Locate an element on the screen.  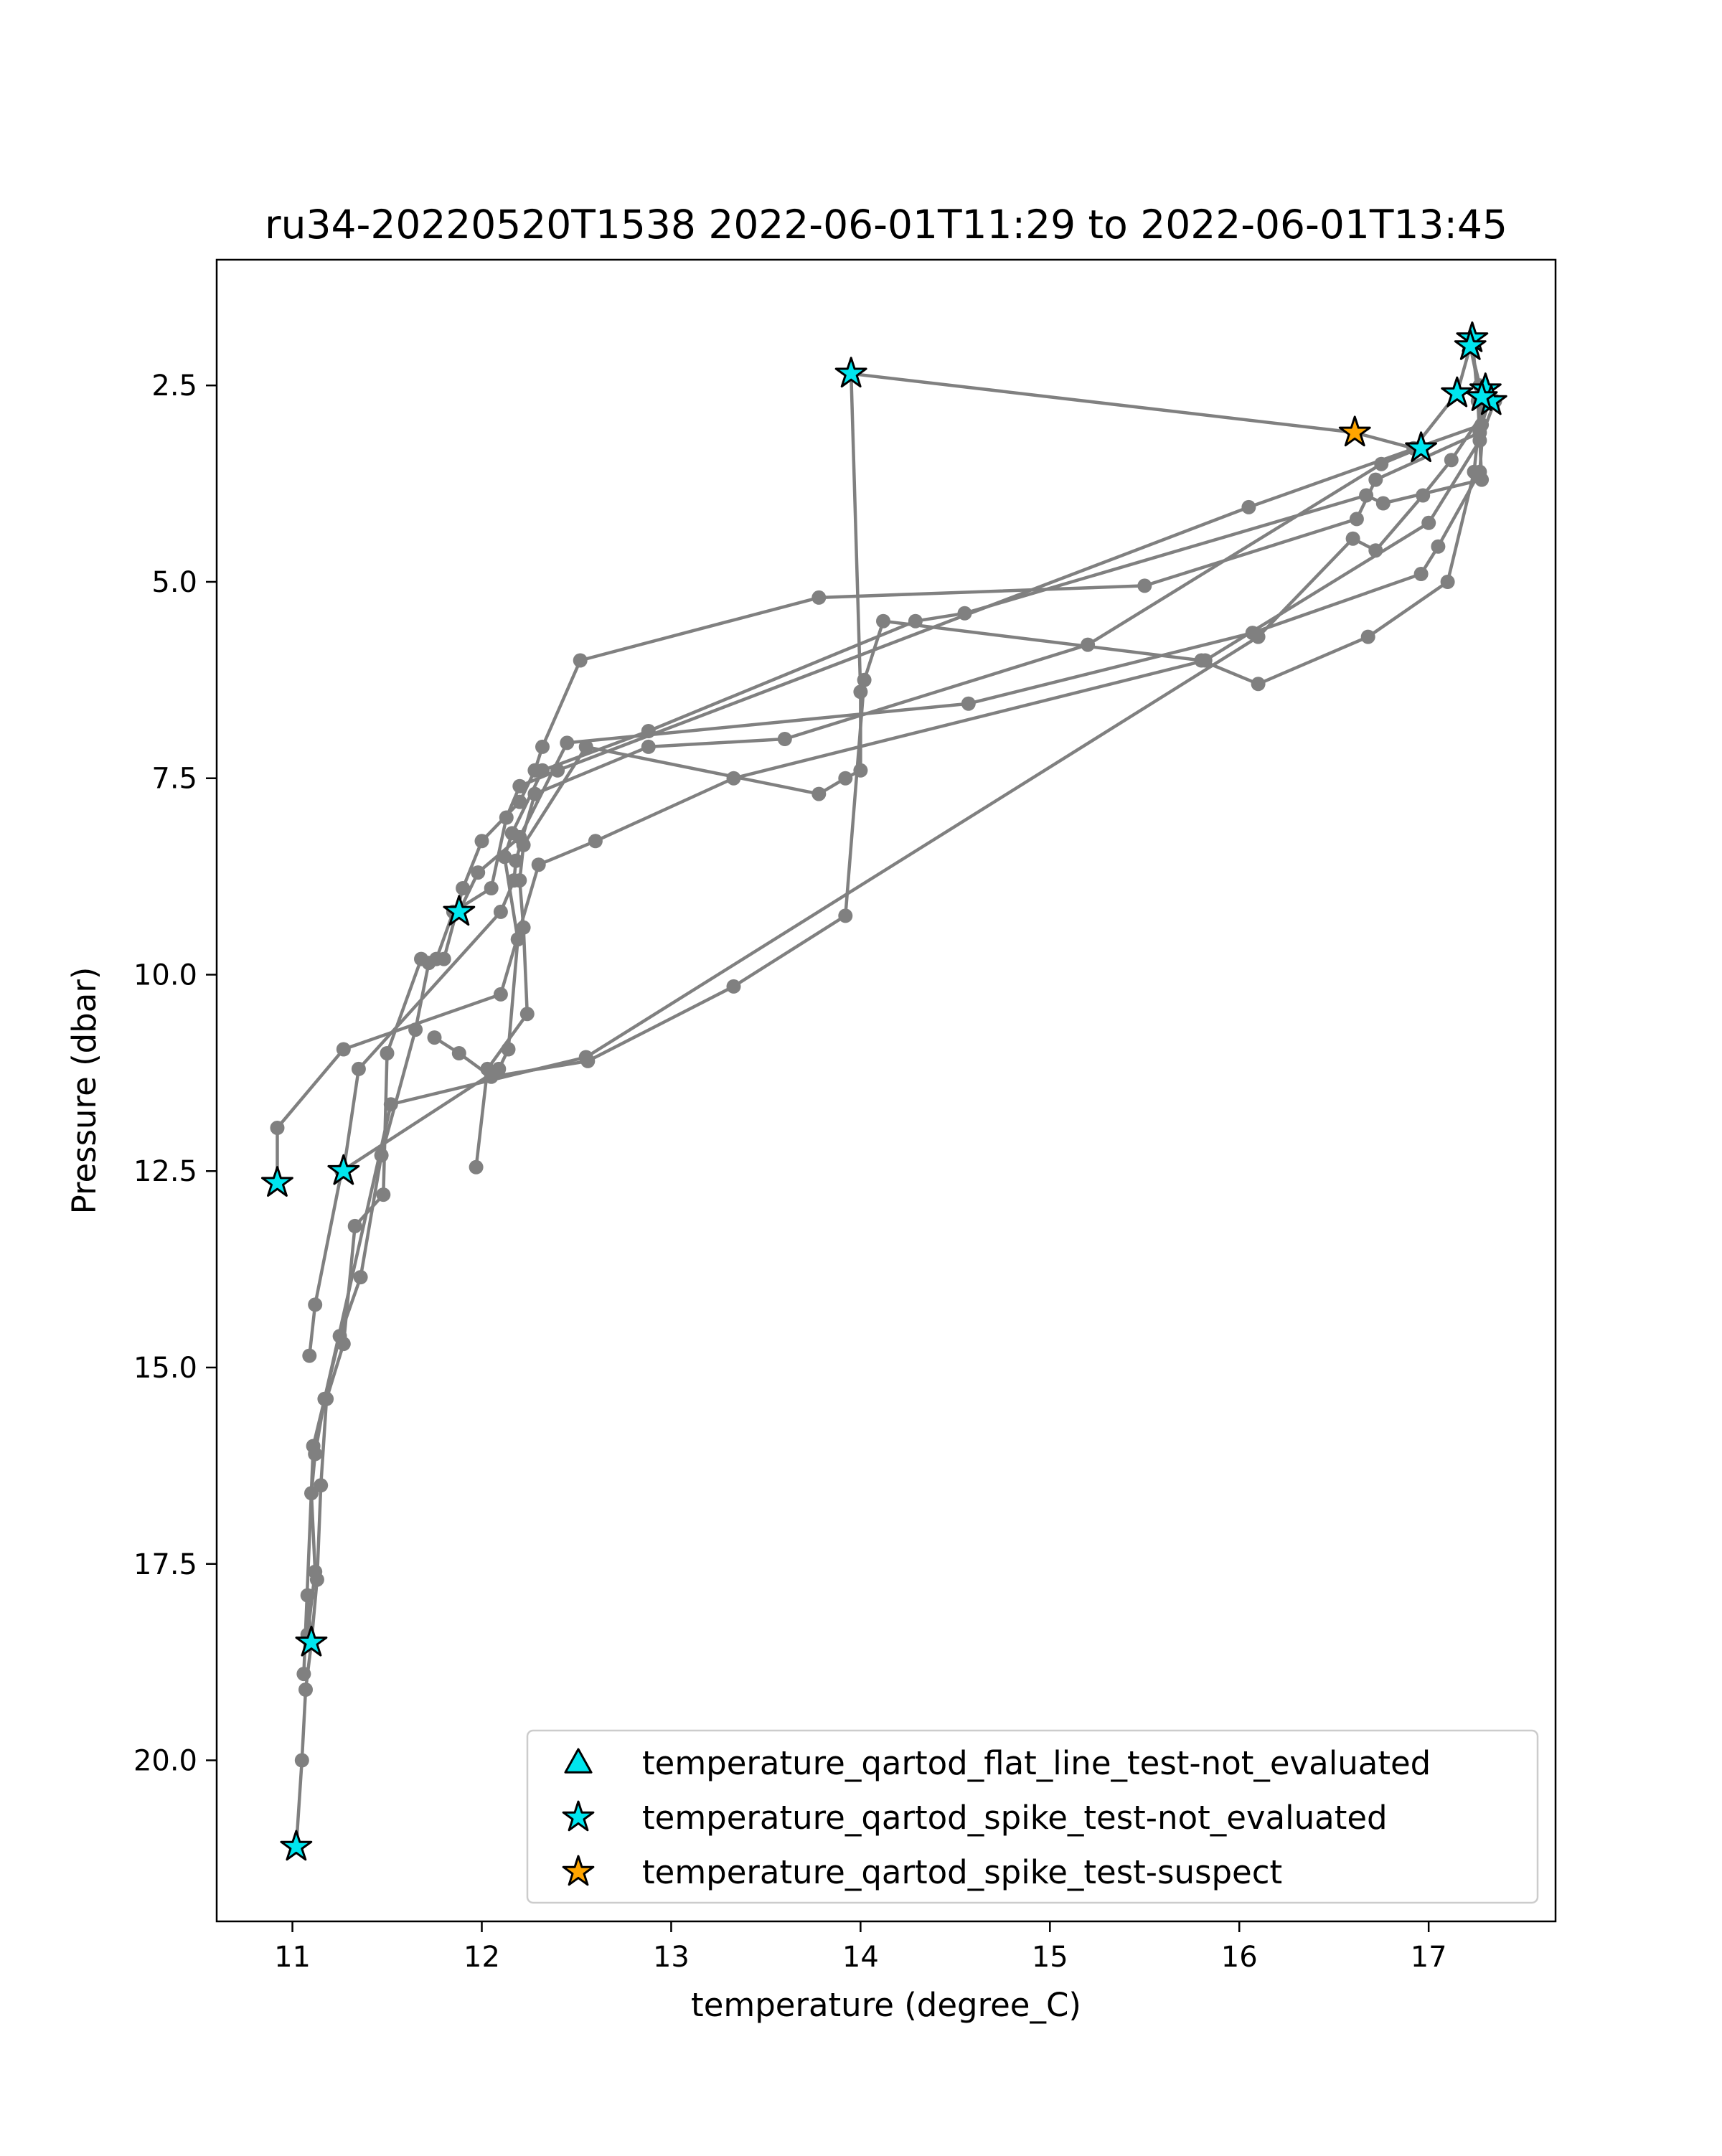
x-tick-label: 17 is located at coordinates (1429, 1957).